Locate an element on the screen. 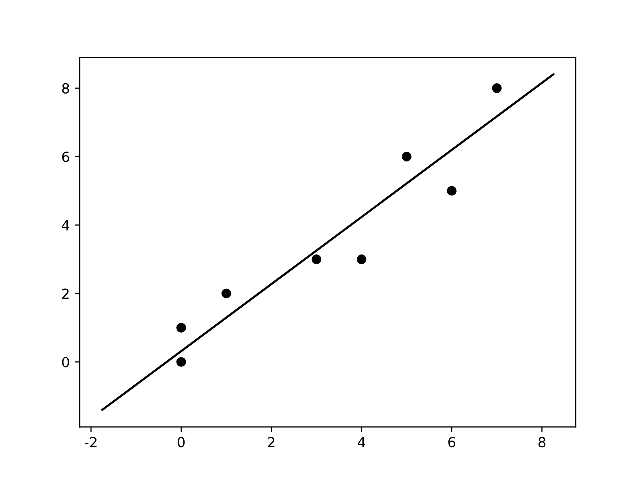 This screenshot has width=640, height=480. x-tick-label: 8 is located at coordinates (542, 442).